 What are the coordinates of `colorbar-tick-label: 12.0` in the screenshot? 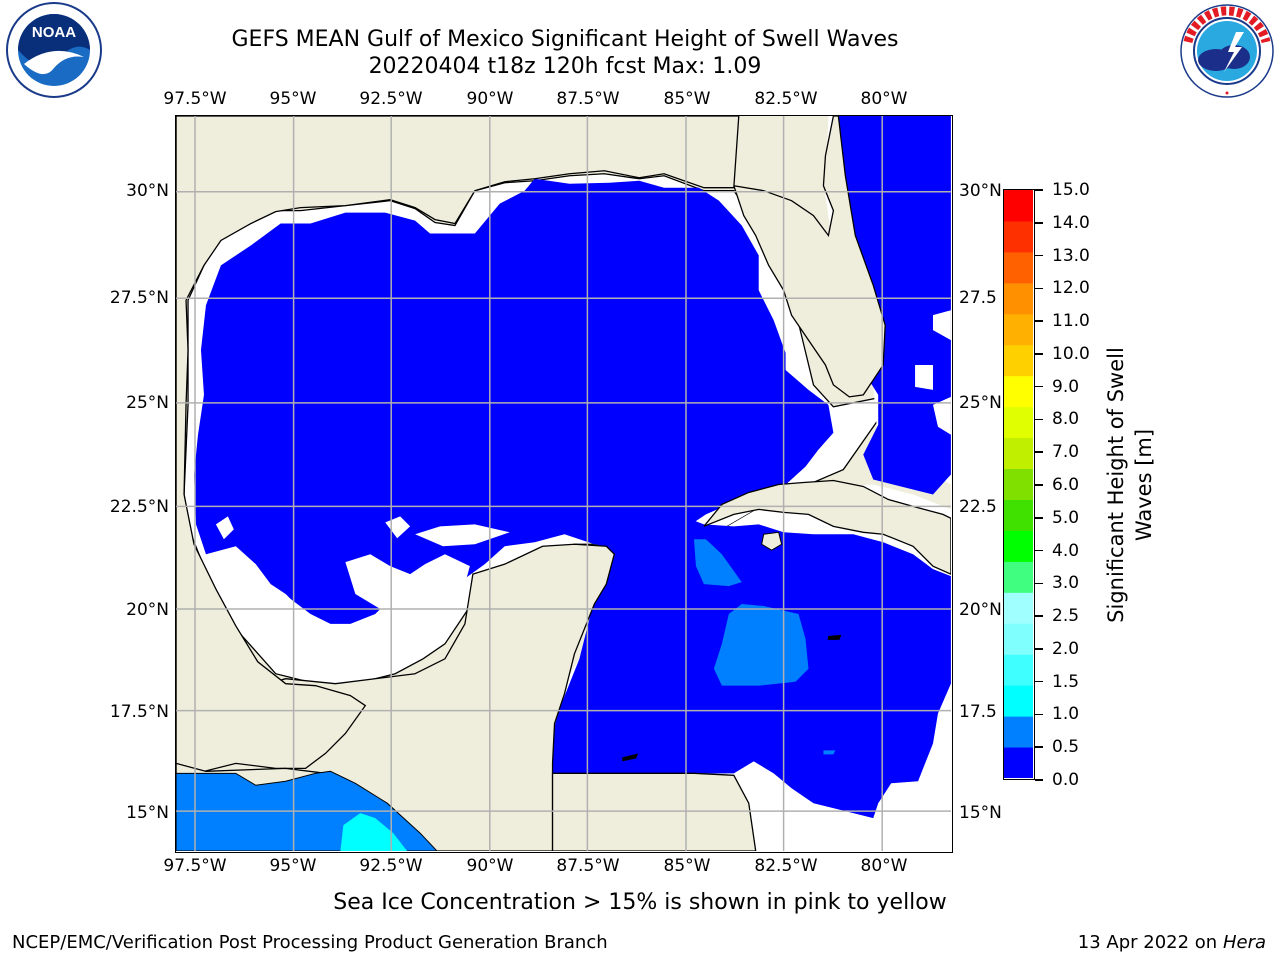 It's located at (1071, 288).